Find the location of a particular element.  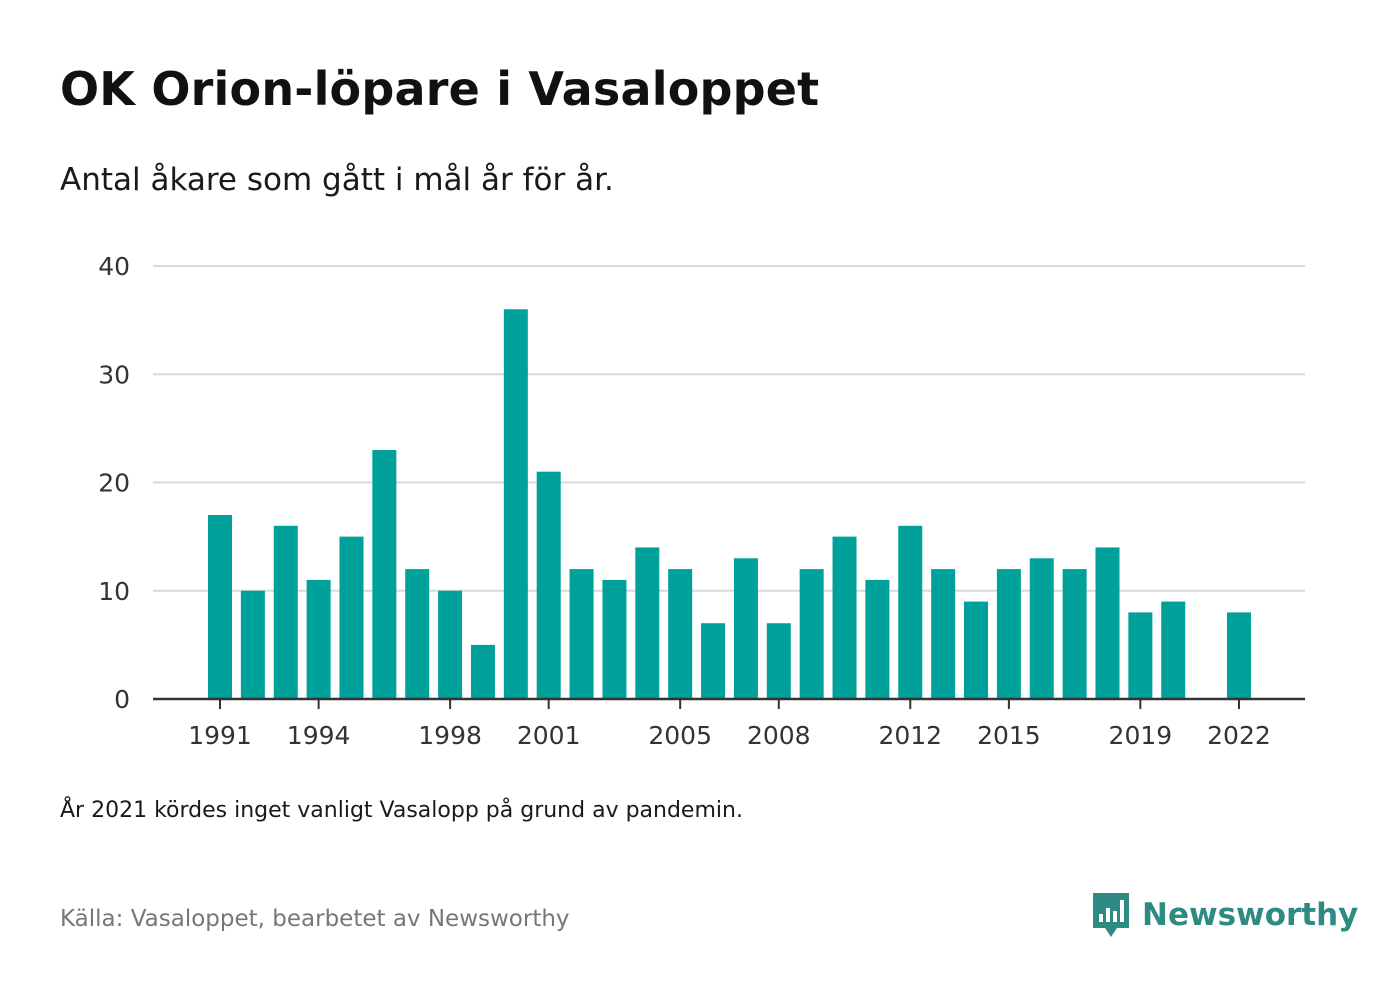

y-tick-label: 0 is located at coordinates (122, 699).